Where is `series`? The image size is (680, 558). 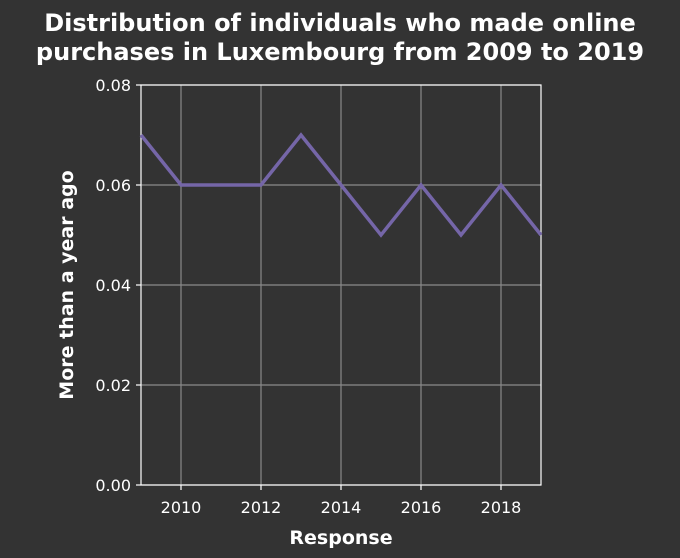 series is located at coordinates (341, 185).